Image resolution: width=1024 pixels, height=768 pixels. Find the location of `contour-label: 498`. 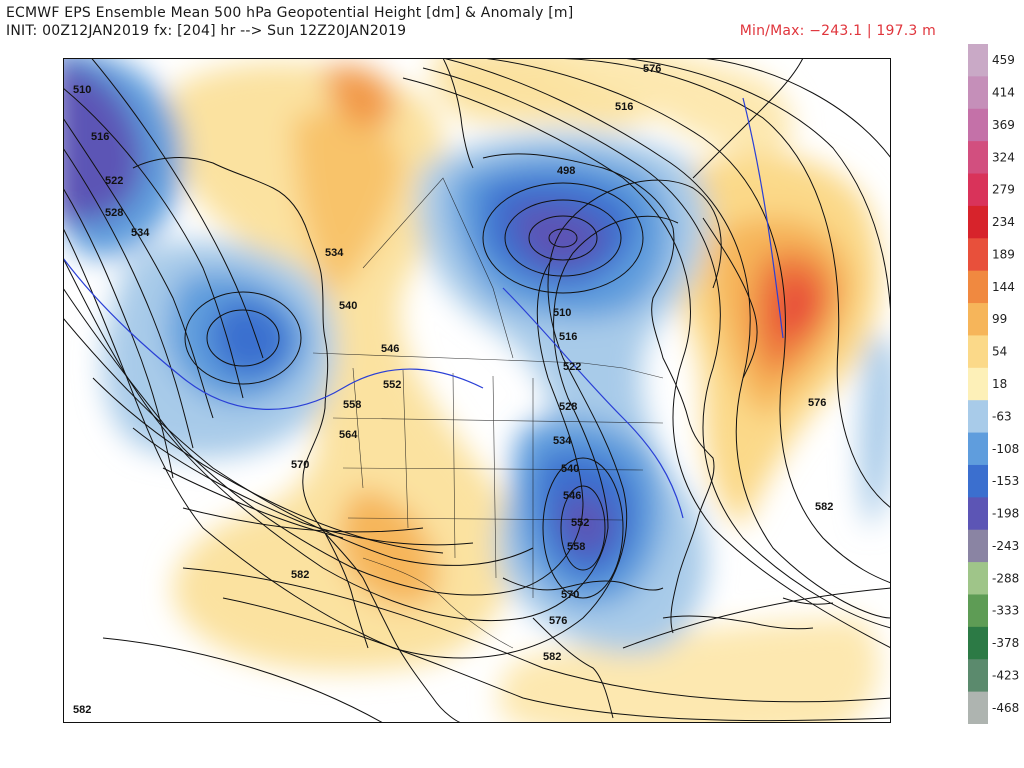

contour-label: 498 is located at coordinates (566, 171).